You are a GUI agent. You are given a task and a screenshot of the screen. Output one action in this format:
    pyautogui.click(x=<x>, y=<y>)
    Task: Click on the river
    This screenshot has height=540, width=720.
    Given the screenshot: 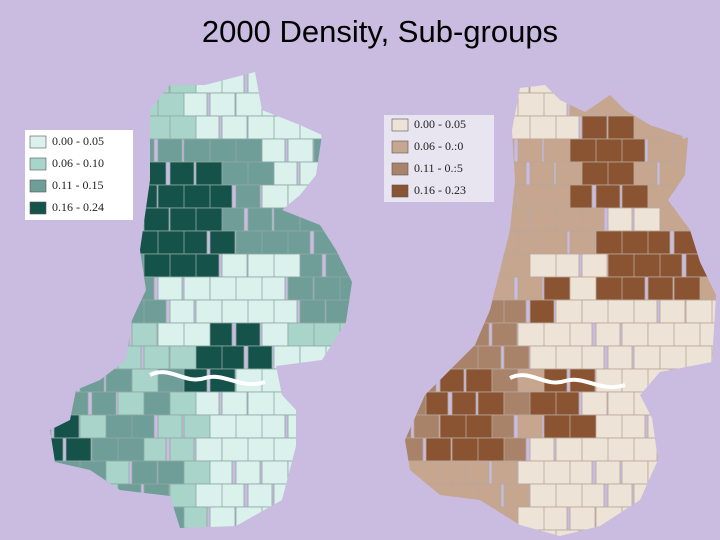 What is the action you would take?
    pyautogui.click(x=207, y=378)
    